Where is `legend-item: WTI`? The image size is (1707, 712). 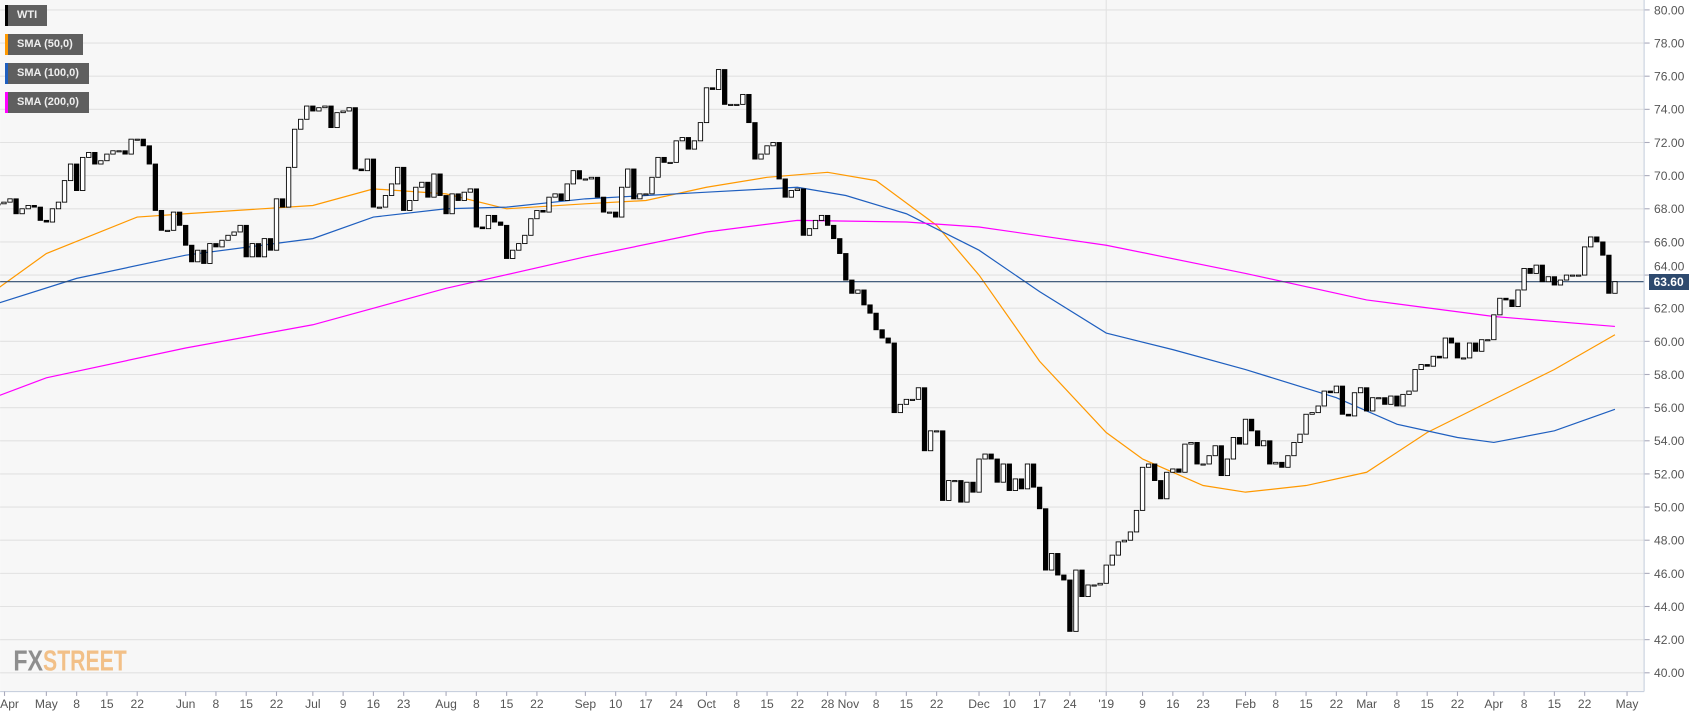
legend-item: WTI is located at coordinates (26, 15).